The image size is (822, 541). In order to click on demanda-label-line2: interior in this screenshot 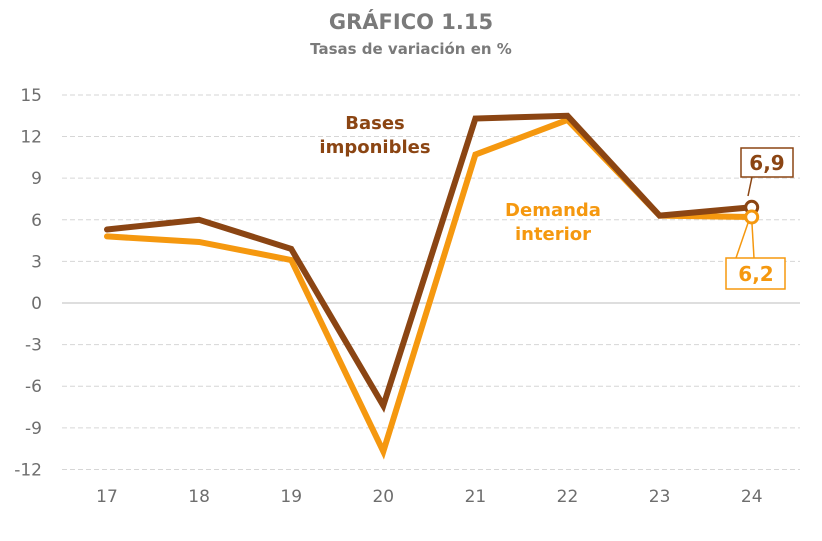, I will do `click(553, 234)`.